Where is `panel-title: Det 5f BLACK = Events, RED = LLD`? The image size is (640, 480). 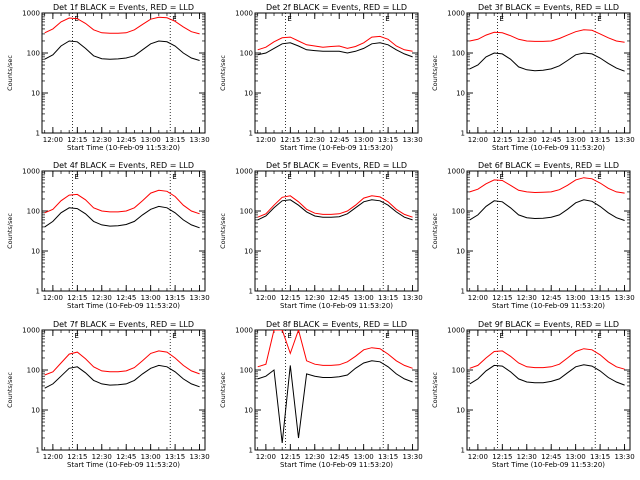 panel-title: Det 5f BLACK = Events, RED = LLD is located at coordinates (336, 165).